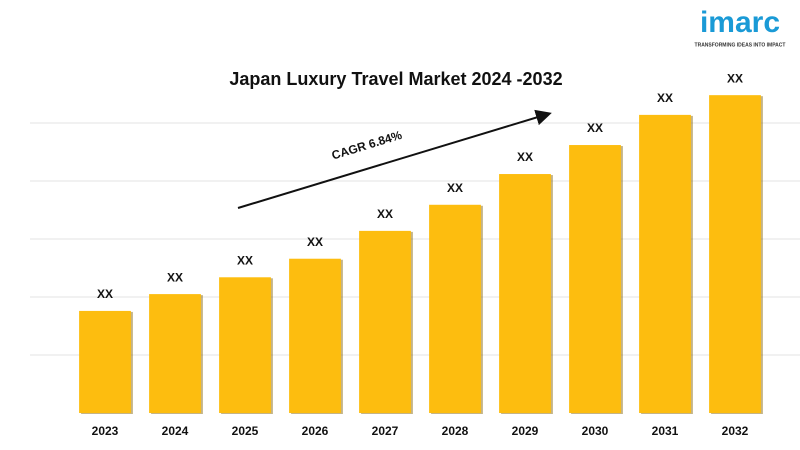 This screenshot has width=800, height=450. What do you see at coordinates (525, 431) in the screenshot?
I see `x-tick-label: 2029` at bounding box center [525, 431].